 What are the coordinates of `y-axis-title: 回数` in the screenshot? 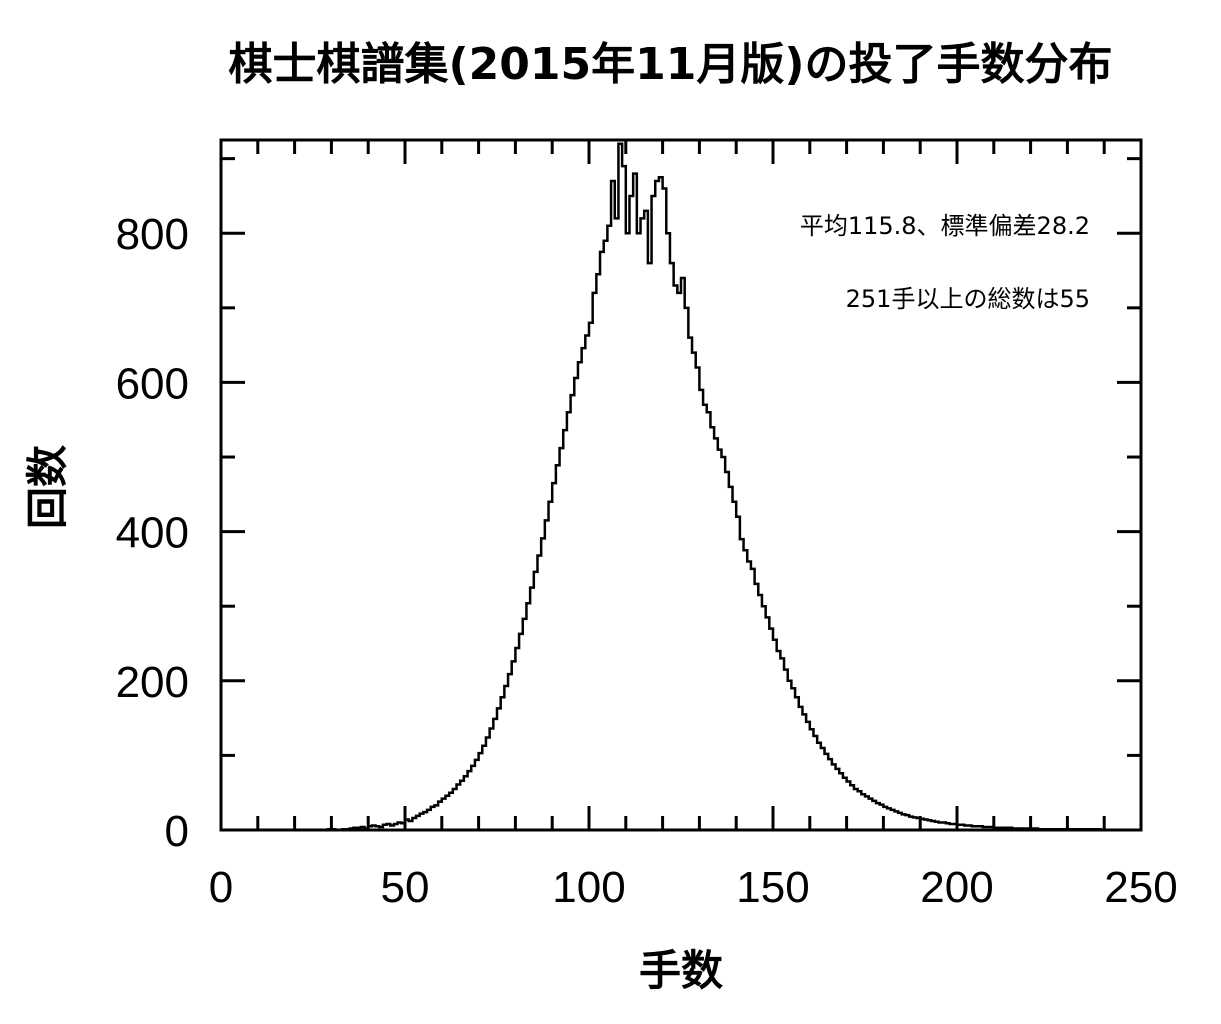 It's located at (47, 487).